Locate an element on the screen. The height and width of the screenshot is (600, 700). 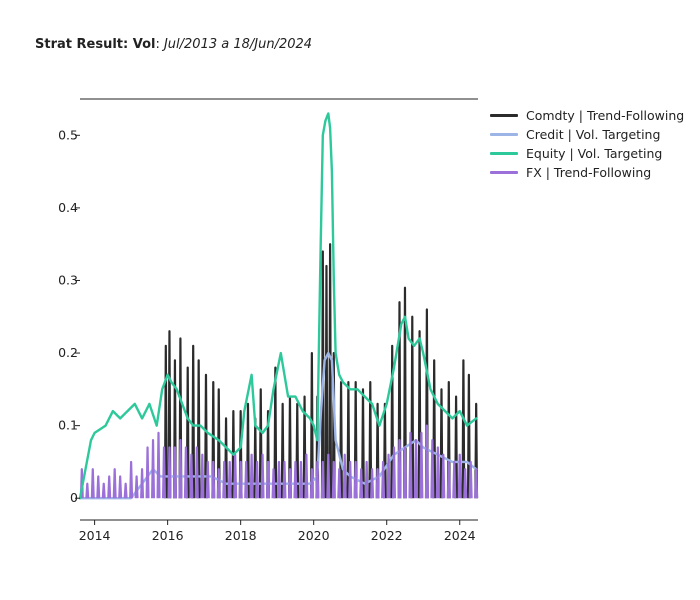
y-tick-label: 0.1 is located at coordinates (68, 425).